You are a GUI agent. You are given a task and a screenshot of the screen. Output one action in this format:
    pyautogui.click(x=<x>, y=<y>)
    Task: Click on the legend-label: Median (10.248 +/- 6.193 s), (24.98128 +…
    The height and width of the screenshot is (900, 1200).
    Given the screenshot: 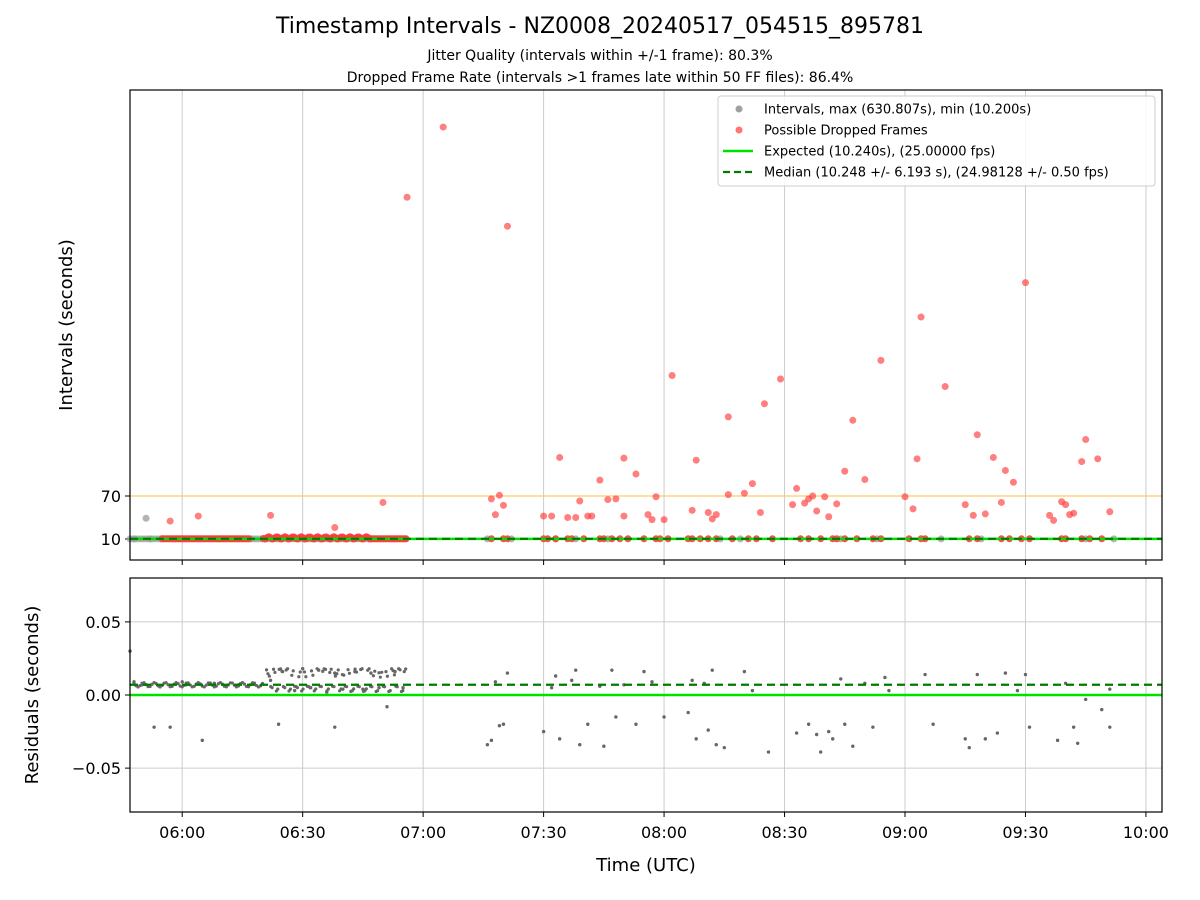 What is the action you would take?
    pyautogui.click(x=936, y=173)
    